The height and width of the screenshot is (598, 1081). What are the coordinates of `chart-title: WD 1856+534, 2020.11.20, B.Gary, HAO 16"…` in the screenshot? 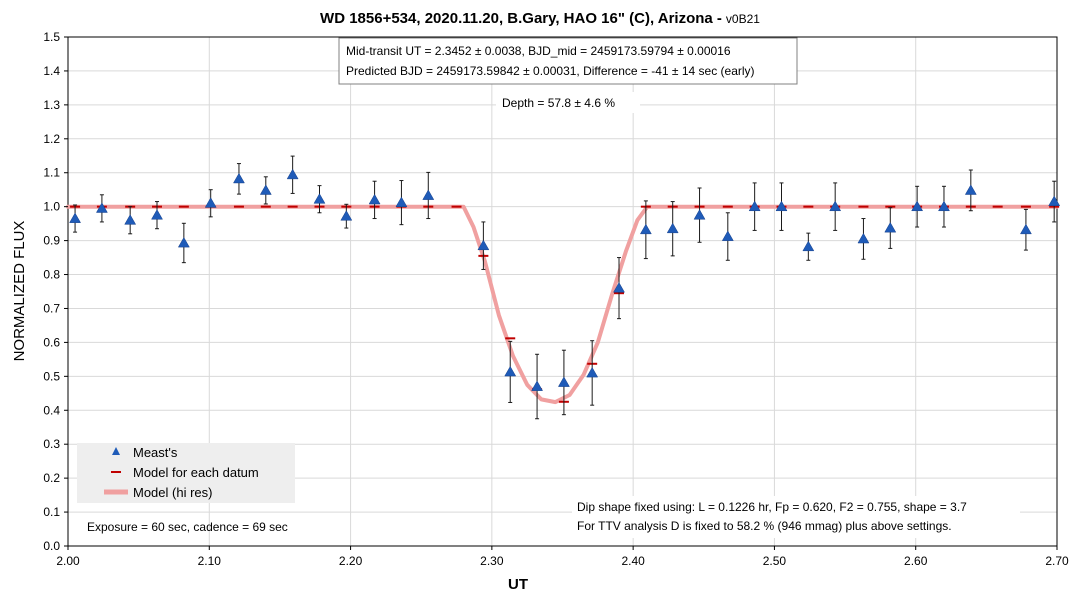 It's located at (540, 18).